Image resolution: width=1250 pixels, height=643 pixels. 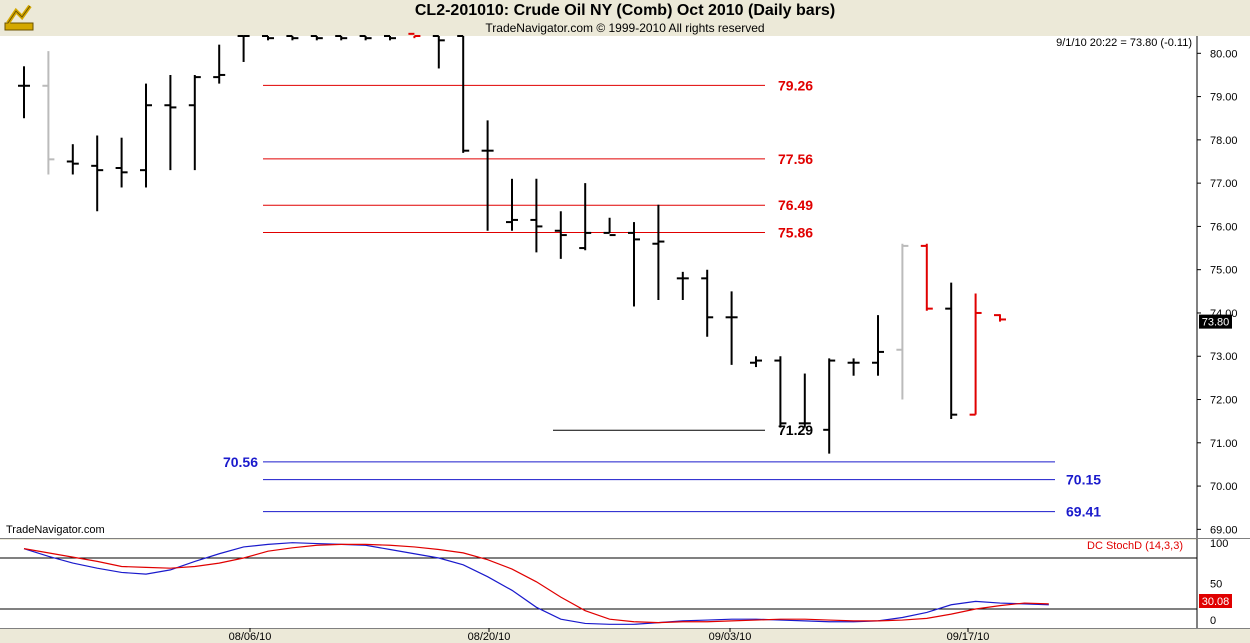 I want to click on stoch-panel-background, so click(x=598, y=584).